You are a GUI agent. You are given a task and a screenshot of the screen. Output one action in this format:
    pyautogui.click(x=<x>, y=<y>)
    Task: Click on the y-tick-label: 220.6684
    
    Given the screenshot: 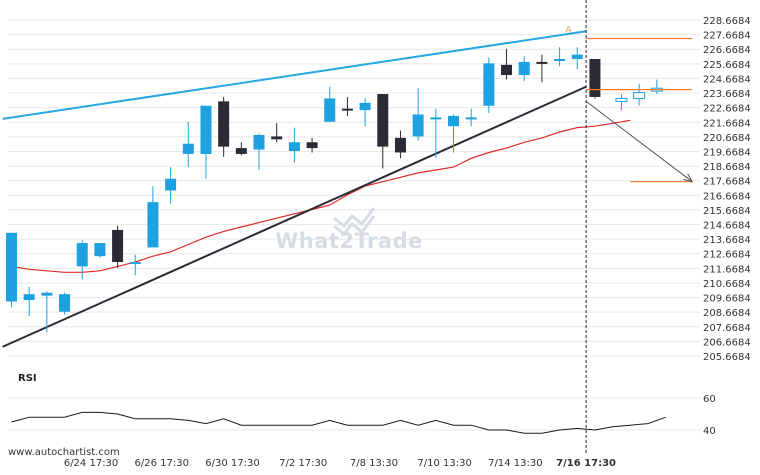 What is the action you would take?
    pyautogui.click(x=727, y=138)
    